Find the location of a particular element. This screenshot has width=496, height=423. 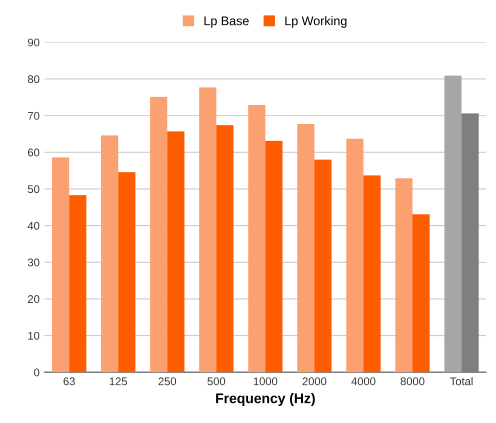

y-tick-label: 0 is located at coordinates (37, 372).